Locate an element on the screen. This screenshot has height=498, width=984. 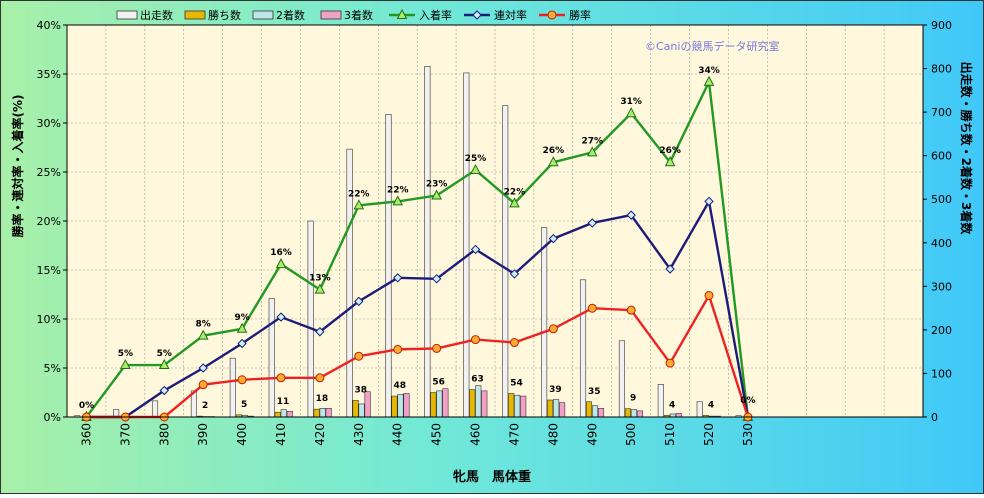
right-tick-label: 0 is located at coordinates (934, 417).